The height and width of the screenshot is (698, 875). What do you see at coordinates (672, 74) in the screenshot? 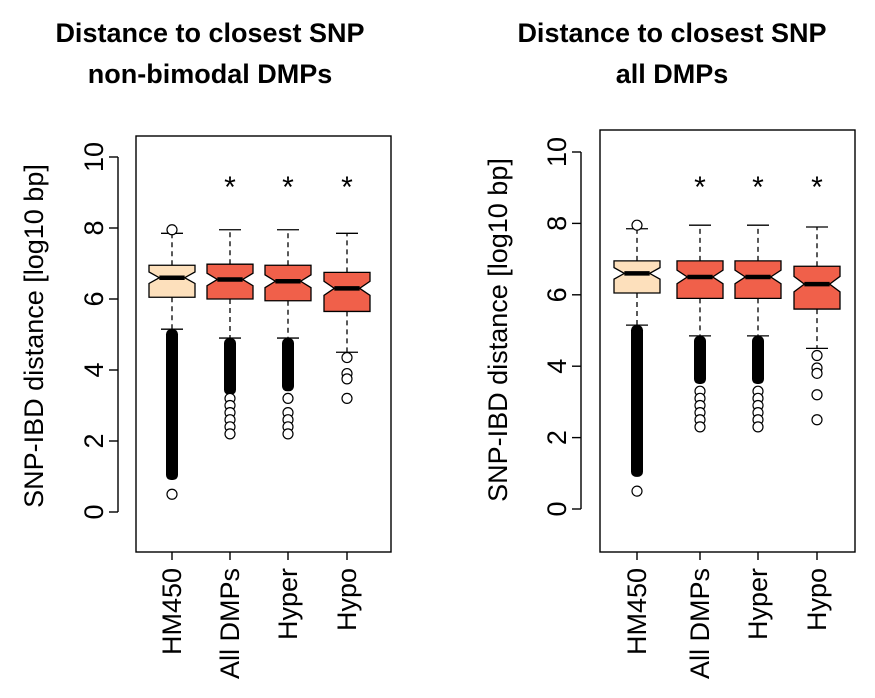
I see `chart-title-line-2: all DMPs` at bounding box center [672, 74].